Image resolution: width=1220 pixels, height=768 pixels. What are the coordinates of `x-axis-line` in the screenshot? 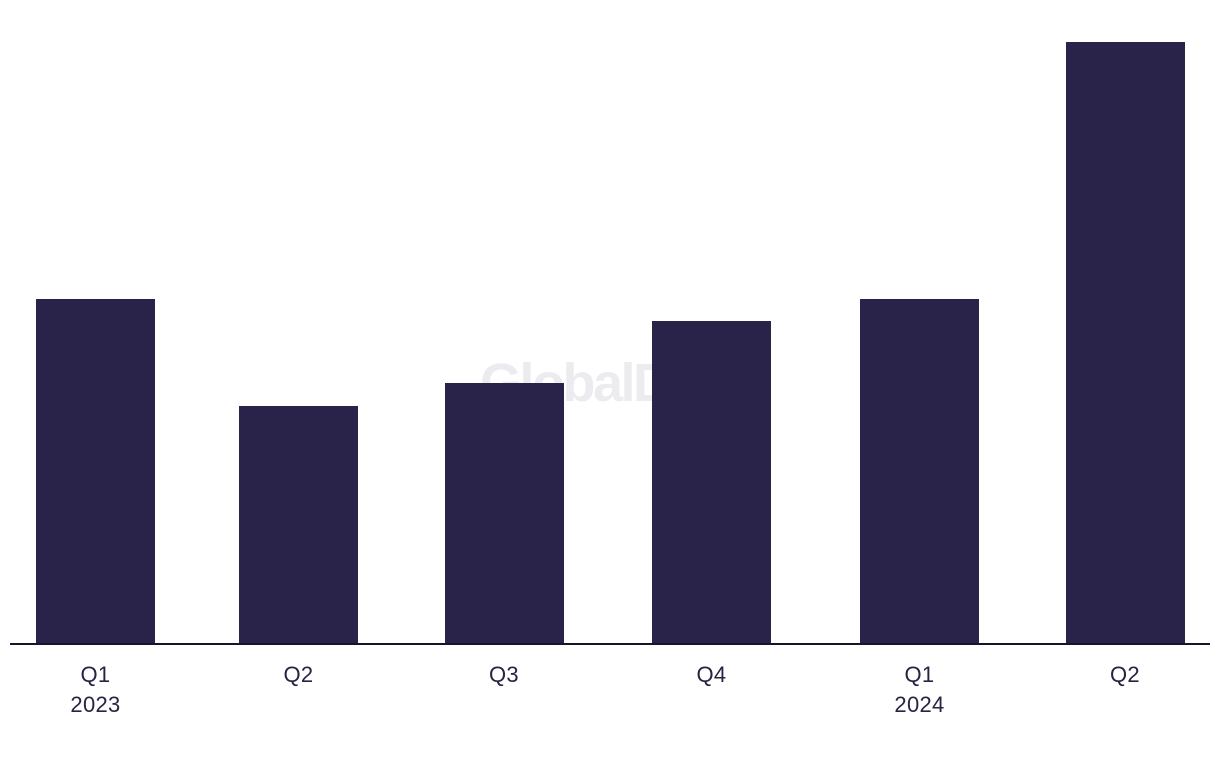 It's located at (610, 644).